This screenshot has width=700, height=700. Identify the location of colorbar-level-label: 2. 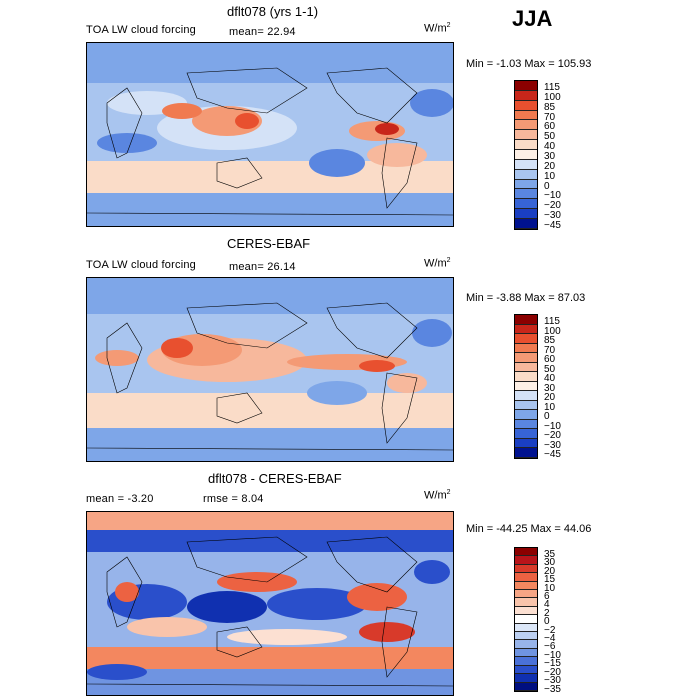
(547, 613).